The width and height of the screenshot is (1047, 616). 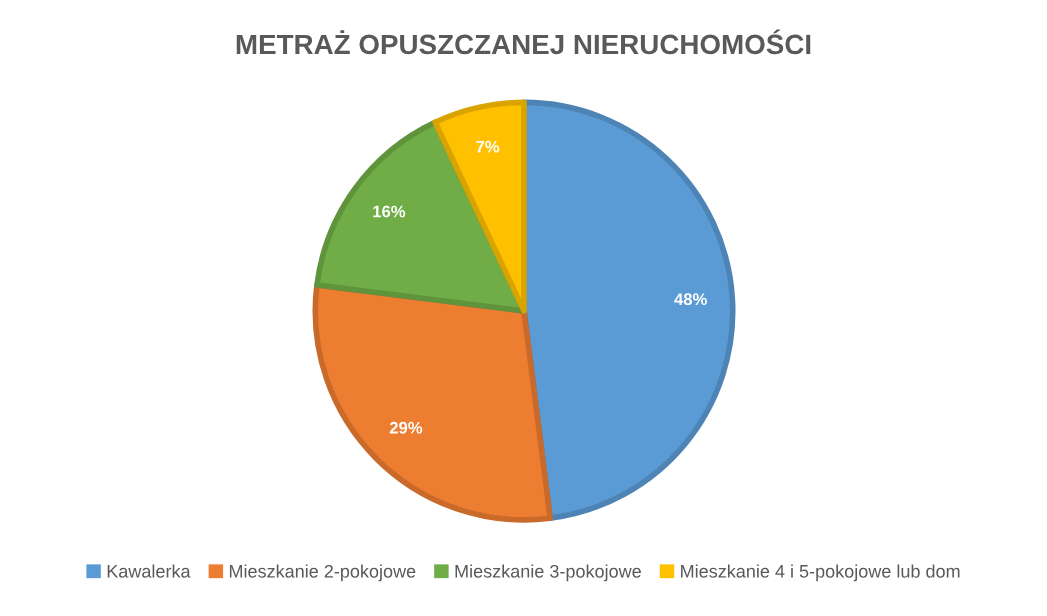 What do you see at coordinates (406, 427) in the screenshot?
I see `data-label: 29%` at bounding box center [406, 427].